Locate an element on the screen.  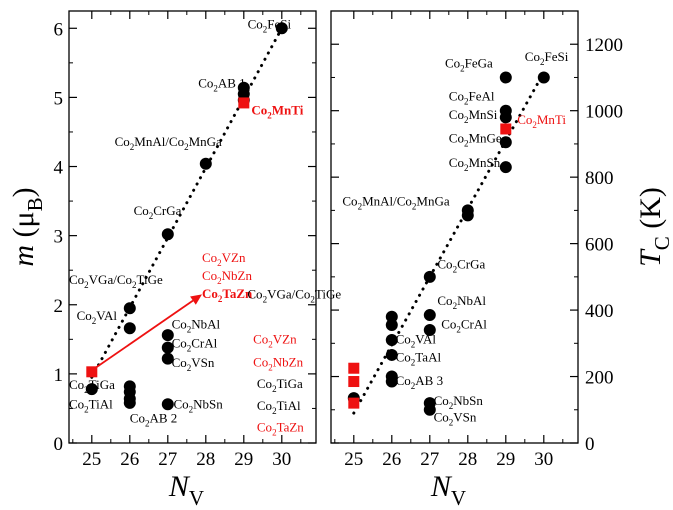
compound-label: Co2FeAl is located at coordinates (472, 98).